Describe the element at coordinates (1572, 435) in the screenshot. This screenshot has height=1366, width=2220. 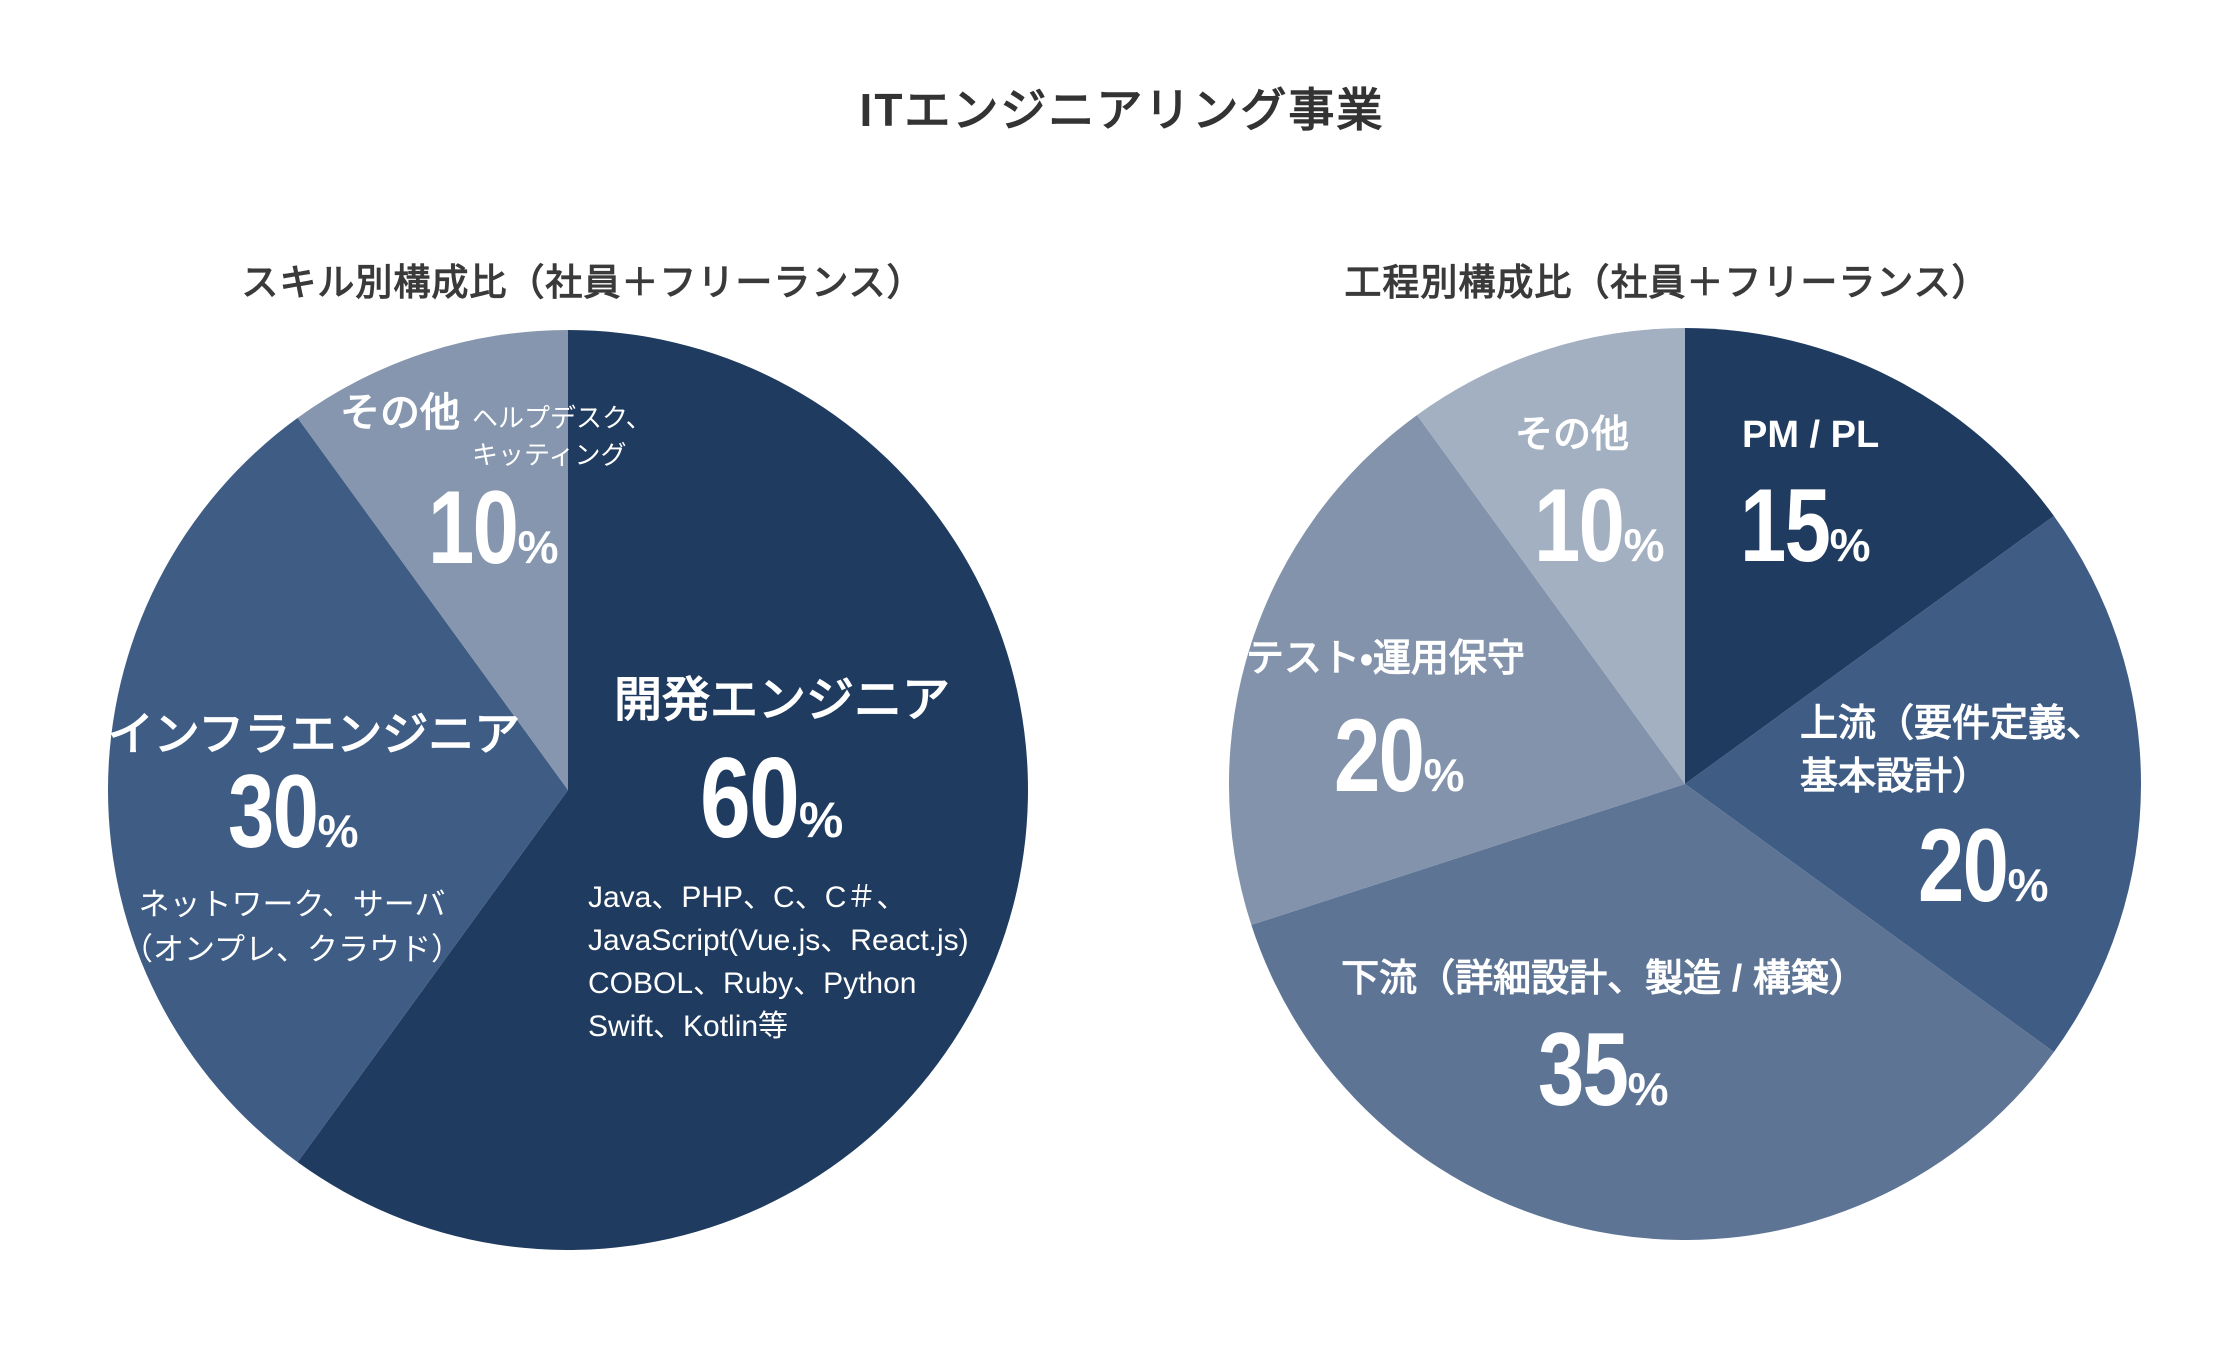
I see `other-right-slice-label: その他` at that location.